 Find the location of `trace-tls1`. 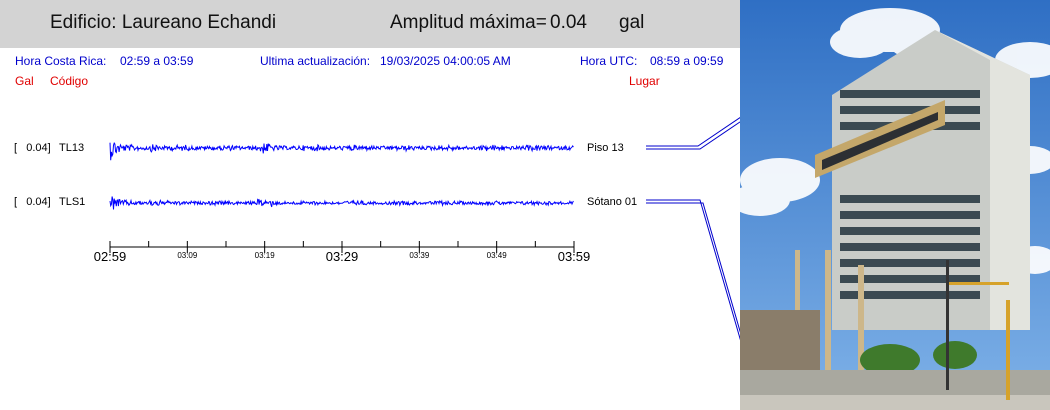

trace-tls1 is located at coordinates (341, 203).